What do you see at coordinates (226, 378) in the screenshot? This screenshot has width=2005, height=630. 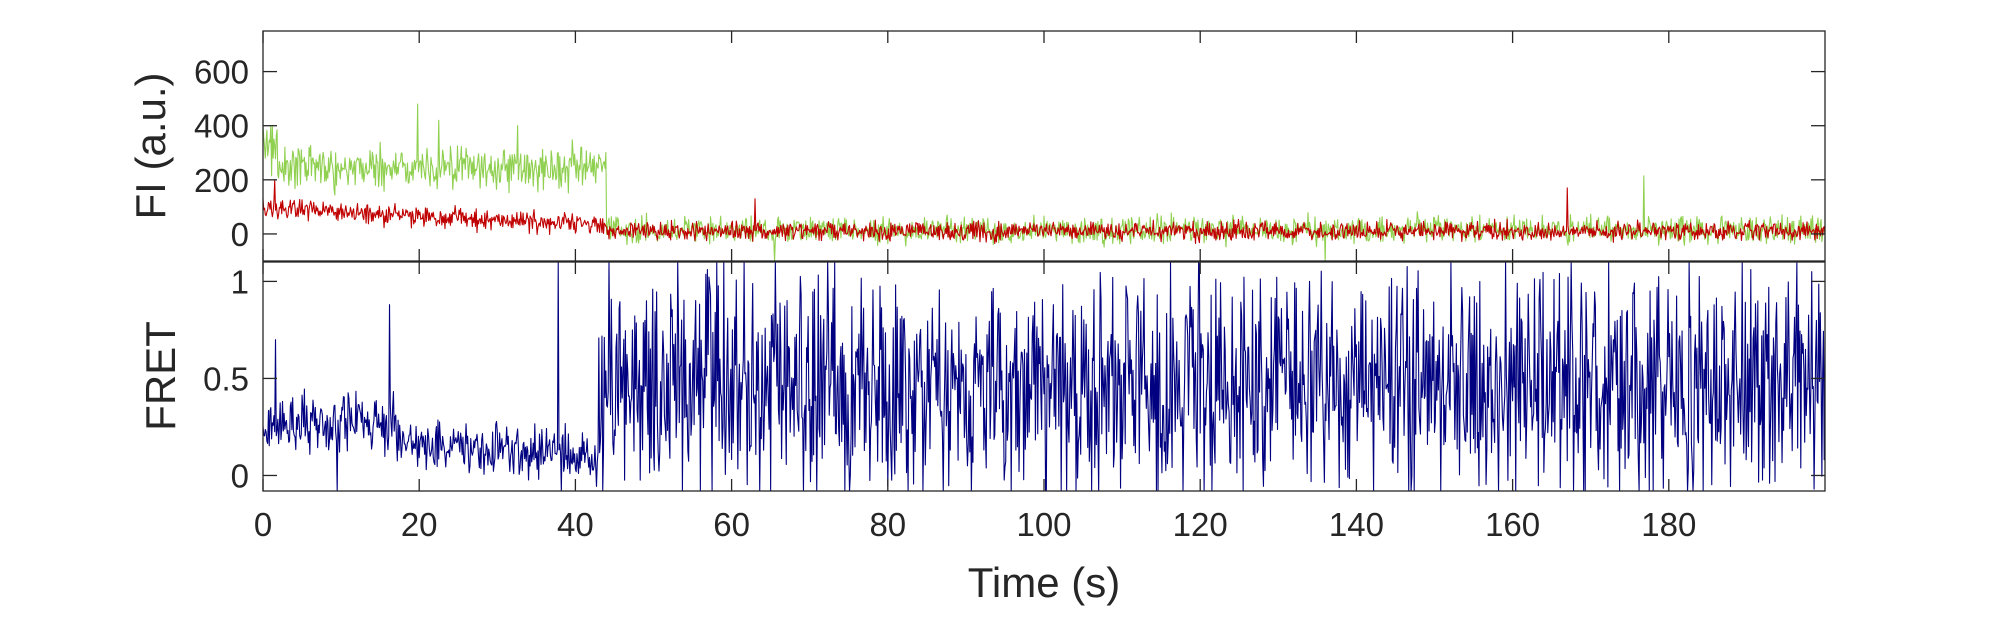 I see `y-tick-label: 0.5` at bounding box center [226, 378].